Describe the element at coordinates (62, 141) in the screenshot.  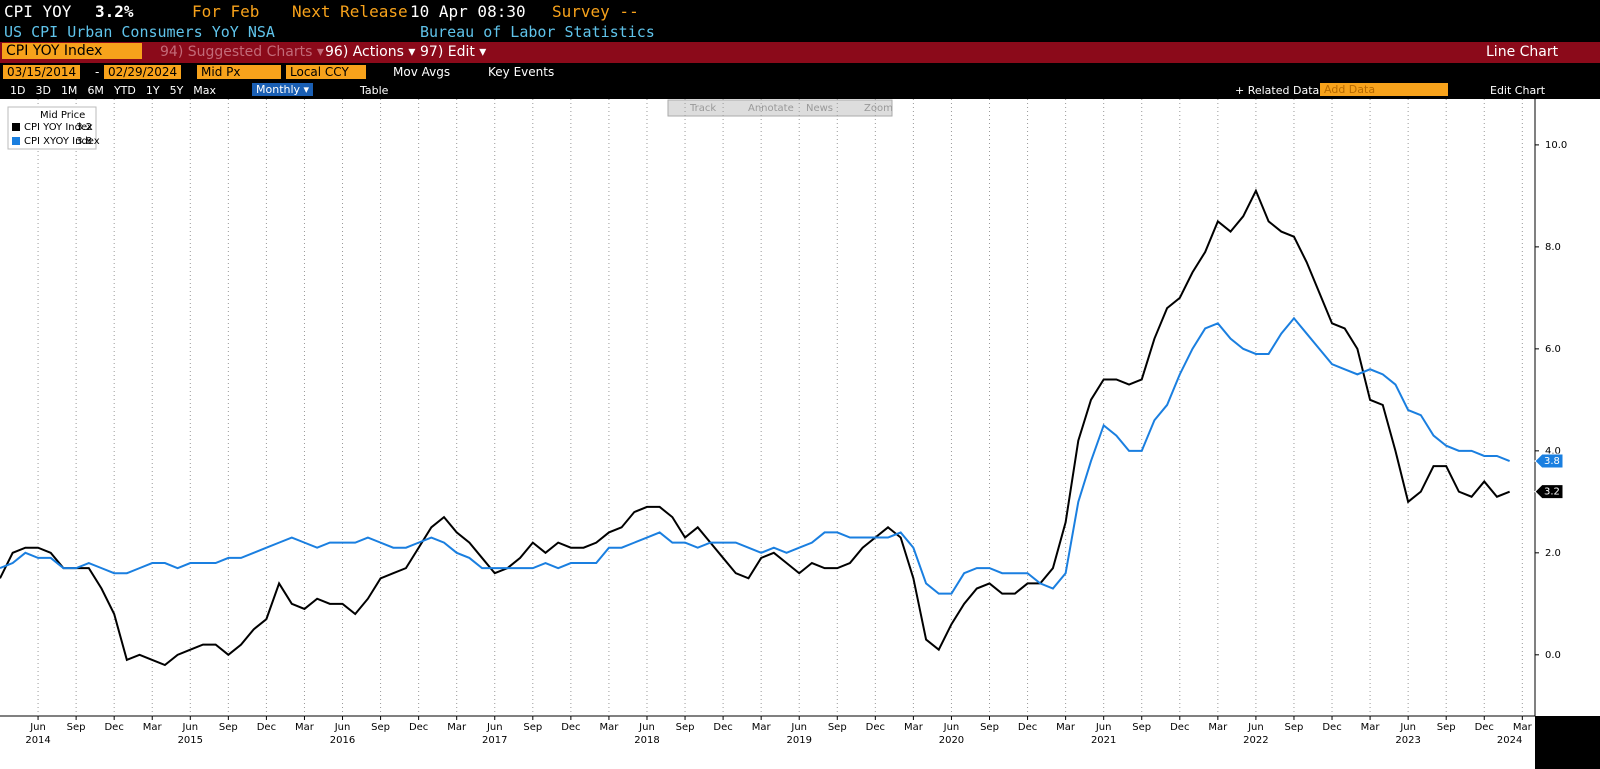
I see `legend-name: CPI XYOY Index` at that location.